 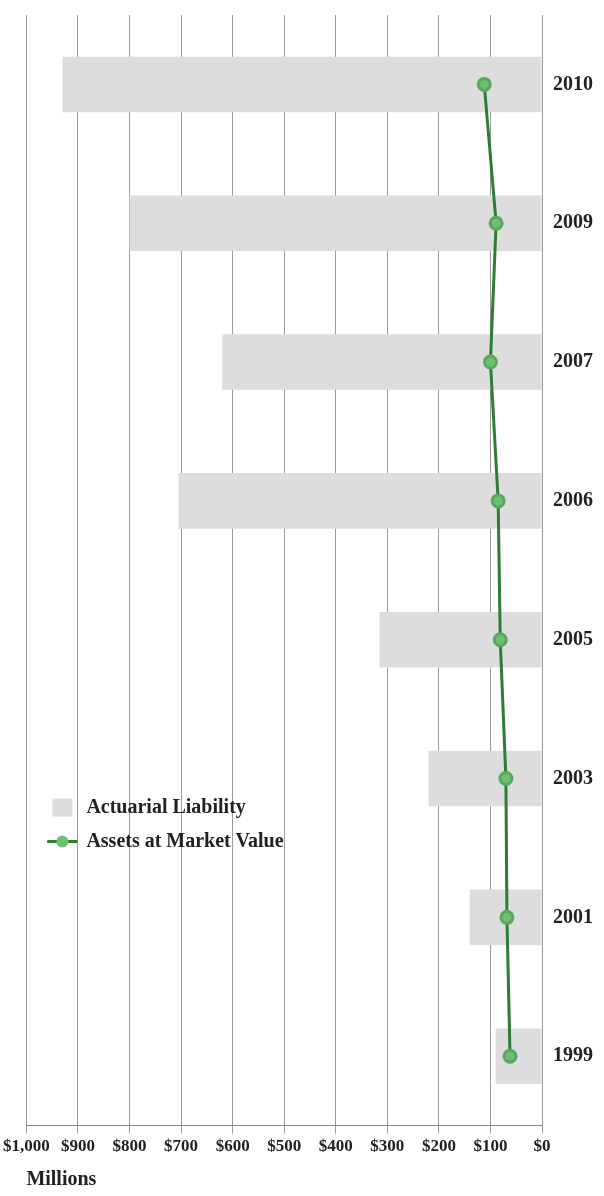 What do you see at coordinates (181, 1146) in the screenshot?
I see `x-tick-label: $700` at bounding box center [181, 1146].